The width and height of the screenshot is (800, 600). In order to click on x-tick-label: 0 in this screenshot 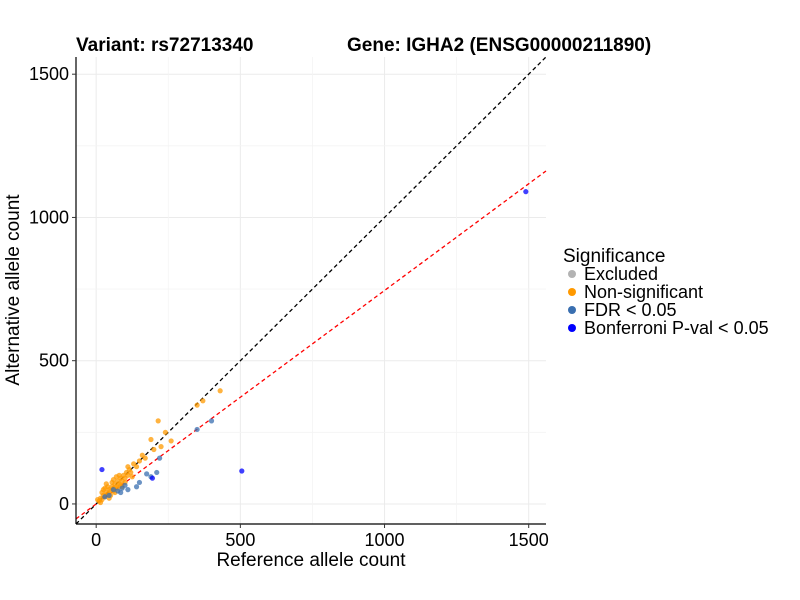, I will do `click(96, 540)`.